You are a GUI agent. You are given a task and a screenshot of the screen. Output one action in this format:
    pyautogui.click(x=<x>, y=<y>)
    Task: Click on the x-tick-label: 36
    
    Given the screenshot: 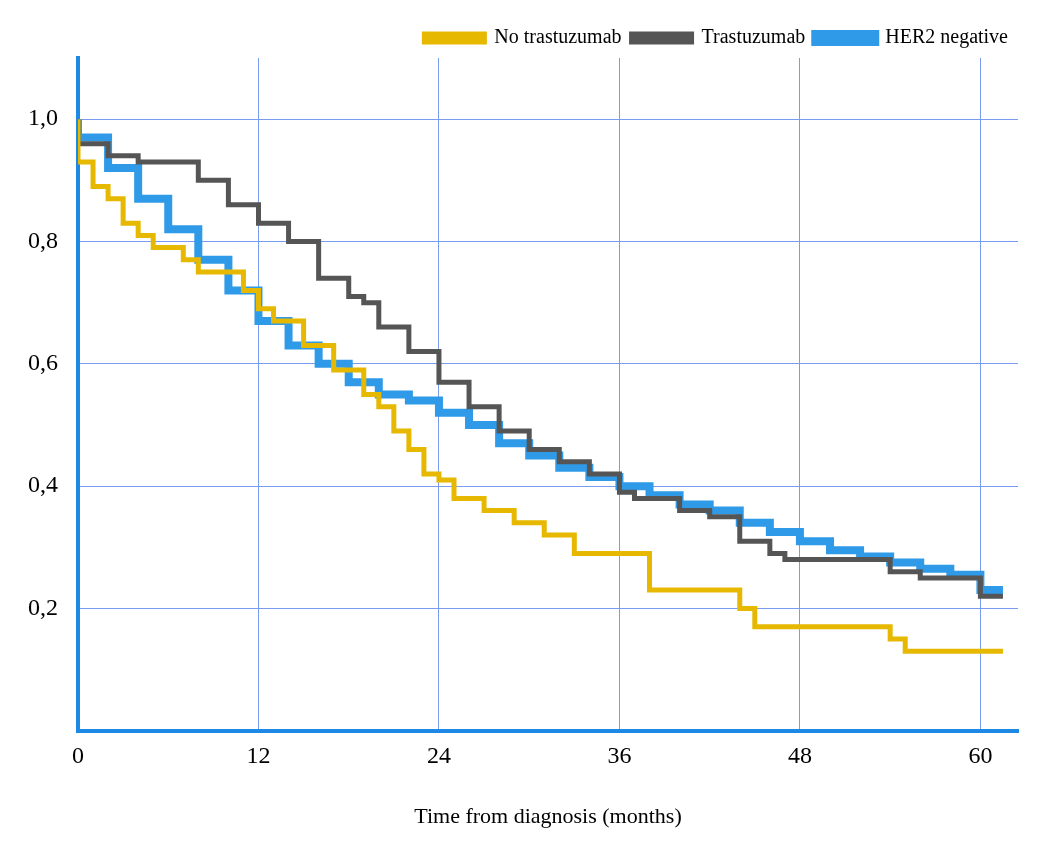 What is the action you would take?
    pyautogui.click(x=619, y=755)
    